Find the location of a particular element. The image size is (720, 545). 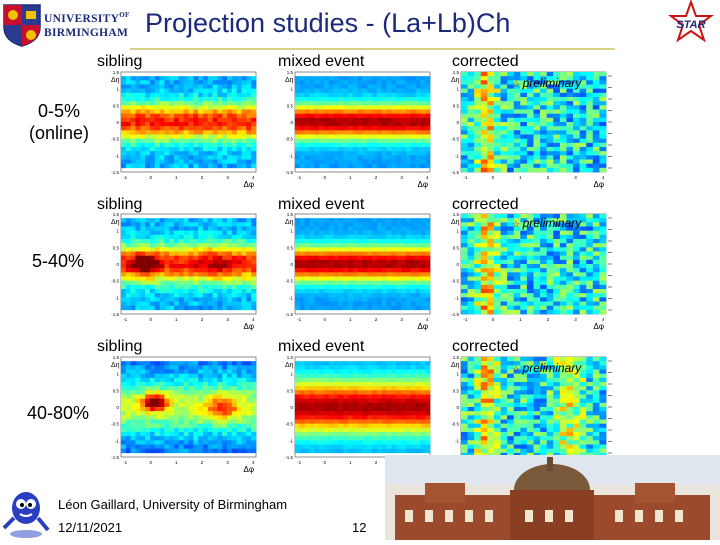

x-tick-label: 0 is located at coordinates (150, 319).